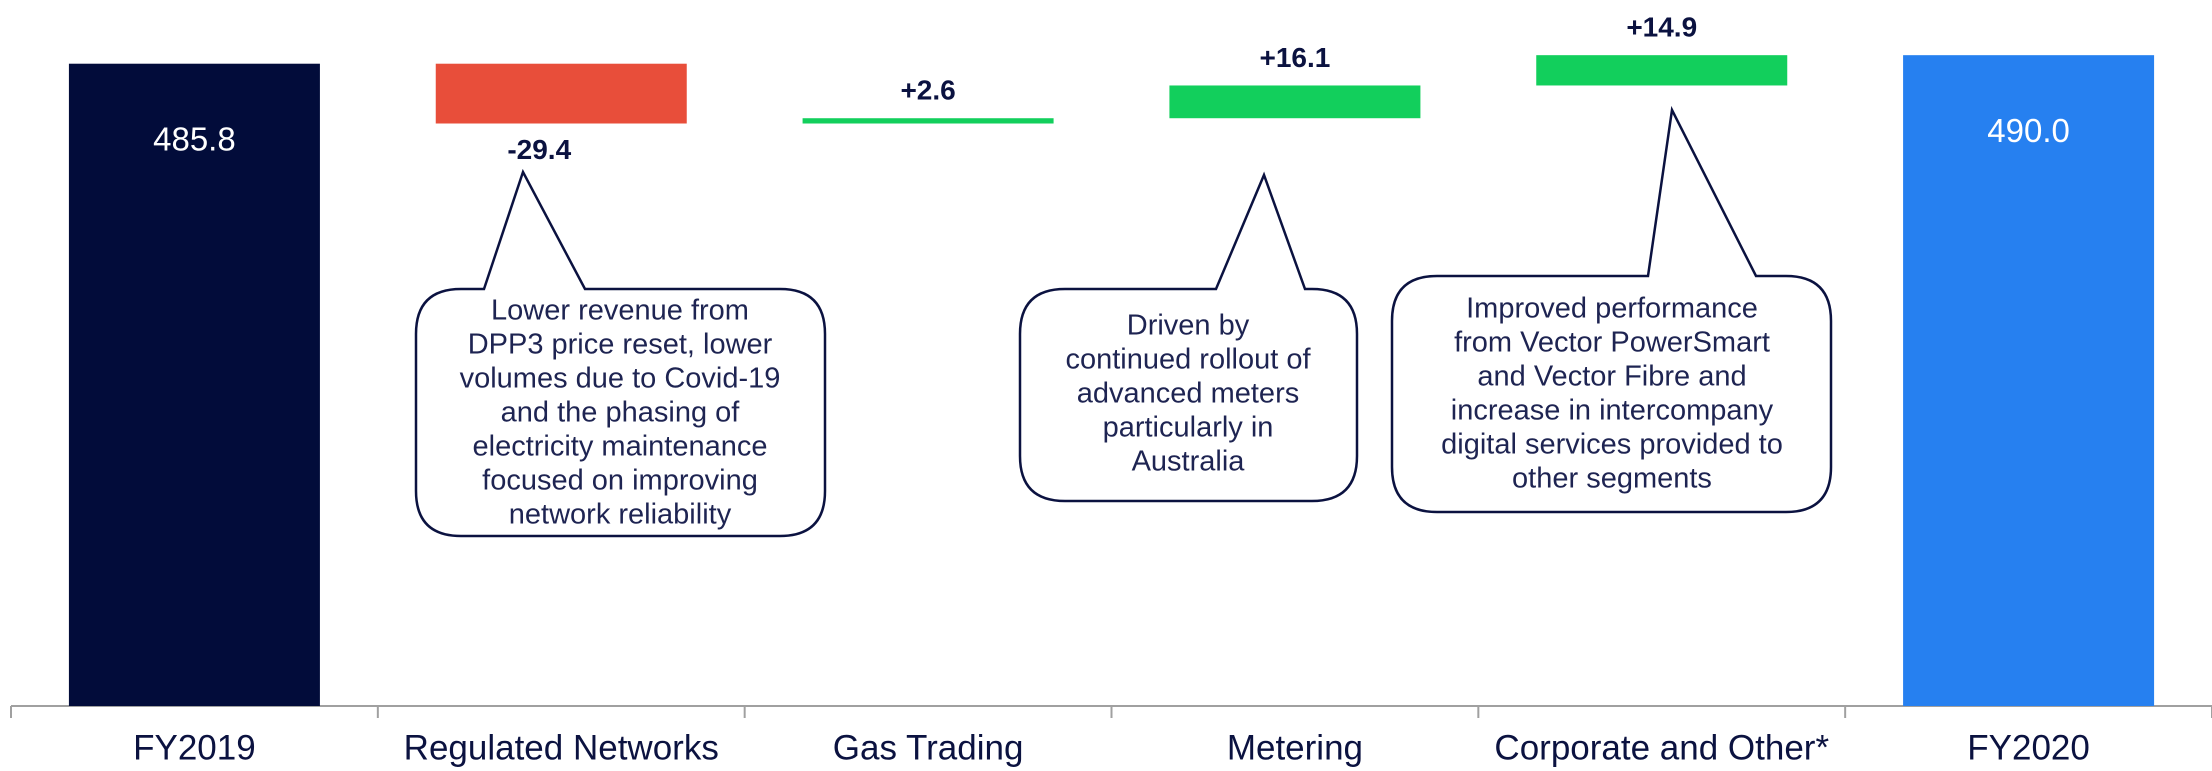 This screenshot has height=771, width=2212. What do you see at coordinates (194, 138) in the screenshot?
I see `value-label: 485.8` at bounding box center [194, 138].